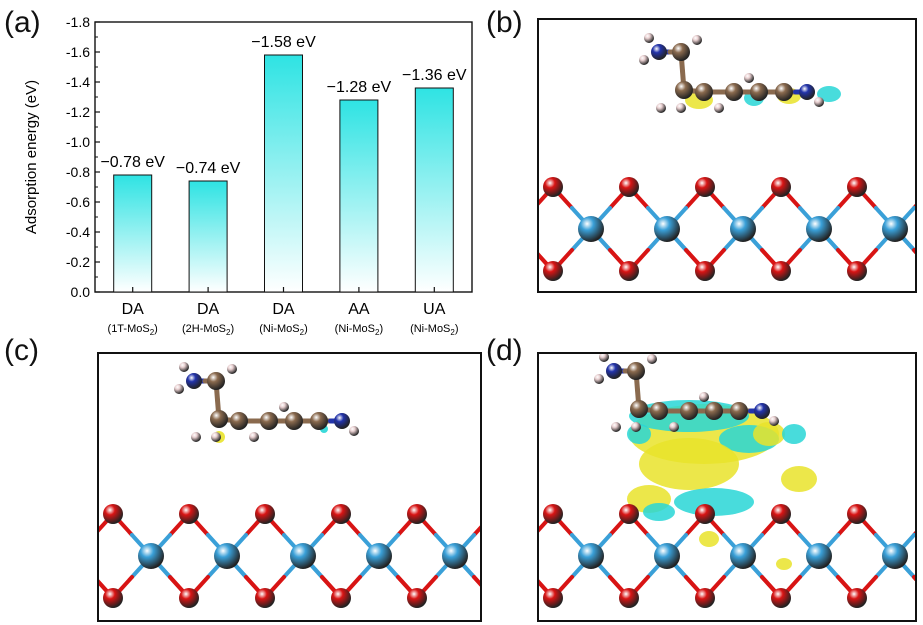 This screenshot has width=923, height=625. Describe the element at coordinates (78, 82) in the screenshot. I see `y-tick-label: -1.4` at that location.